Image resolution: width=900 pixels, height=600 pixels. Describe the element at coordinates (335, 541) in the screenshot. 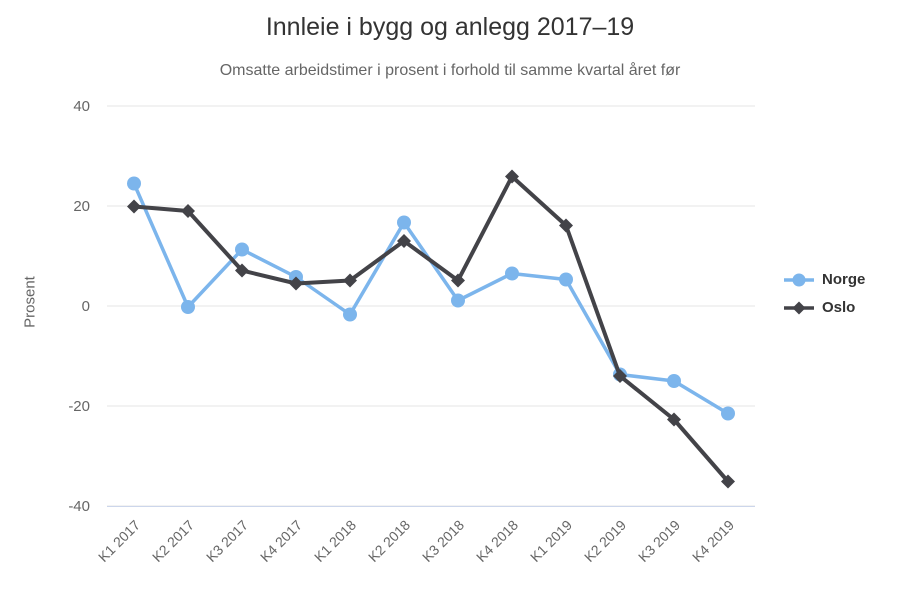

I see `x-tick-label: K1 2018` at that location.